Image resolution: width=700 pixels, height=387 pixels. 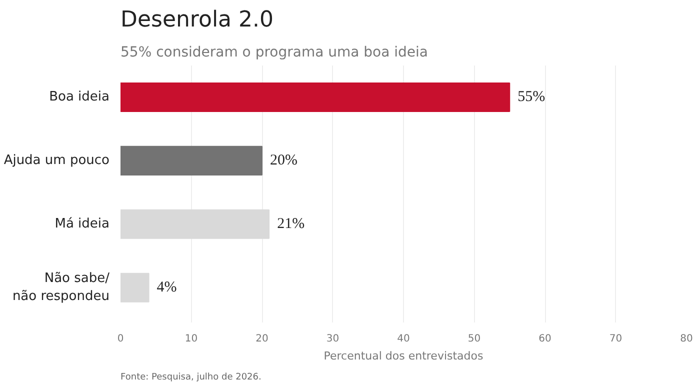 I want to click on x-tick-label: 60, so click(x=545, y=339).